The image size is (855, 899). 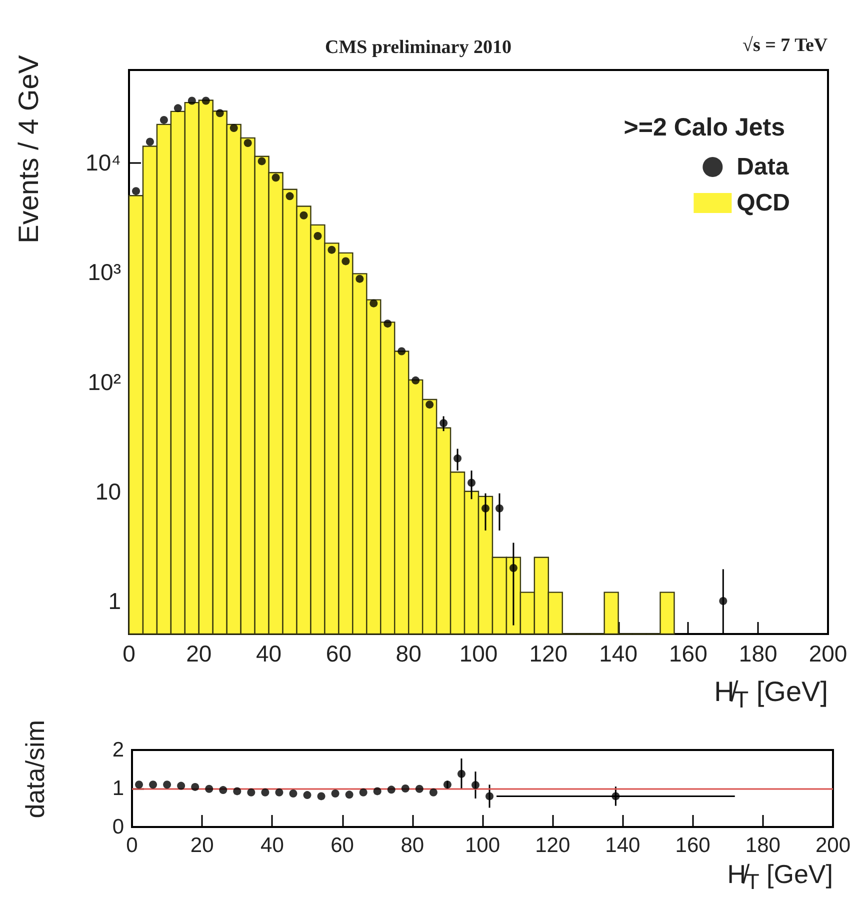 What do you see at coordinates (28, 149) in the screenshot?
I see `y-axis-title: Events / 4 GeV` at bounding box center [28, 149].